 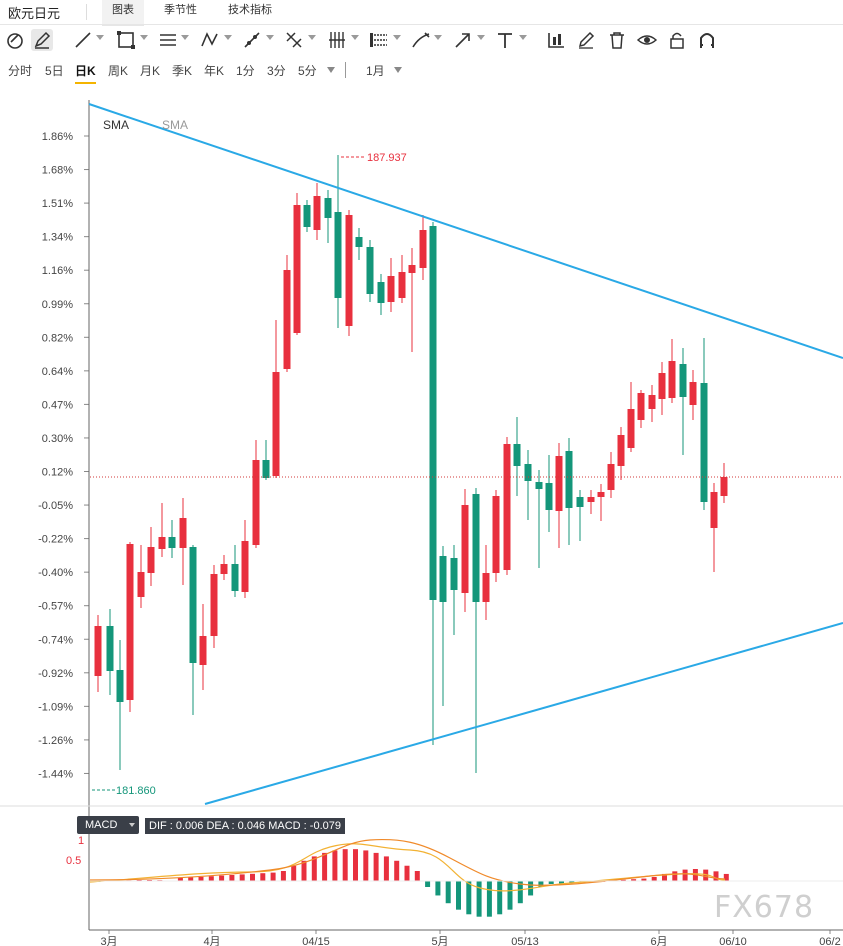 I want to click on range-caret-icon, so click(x=398, y=70).